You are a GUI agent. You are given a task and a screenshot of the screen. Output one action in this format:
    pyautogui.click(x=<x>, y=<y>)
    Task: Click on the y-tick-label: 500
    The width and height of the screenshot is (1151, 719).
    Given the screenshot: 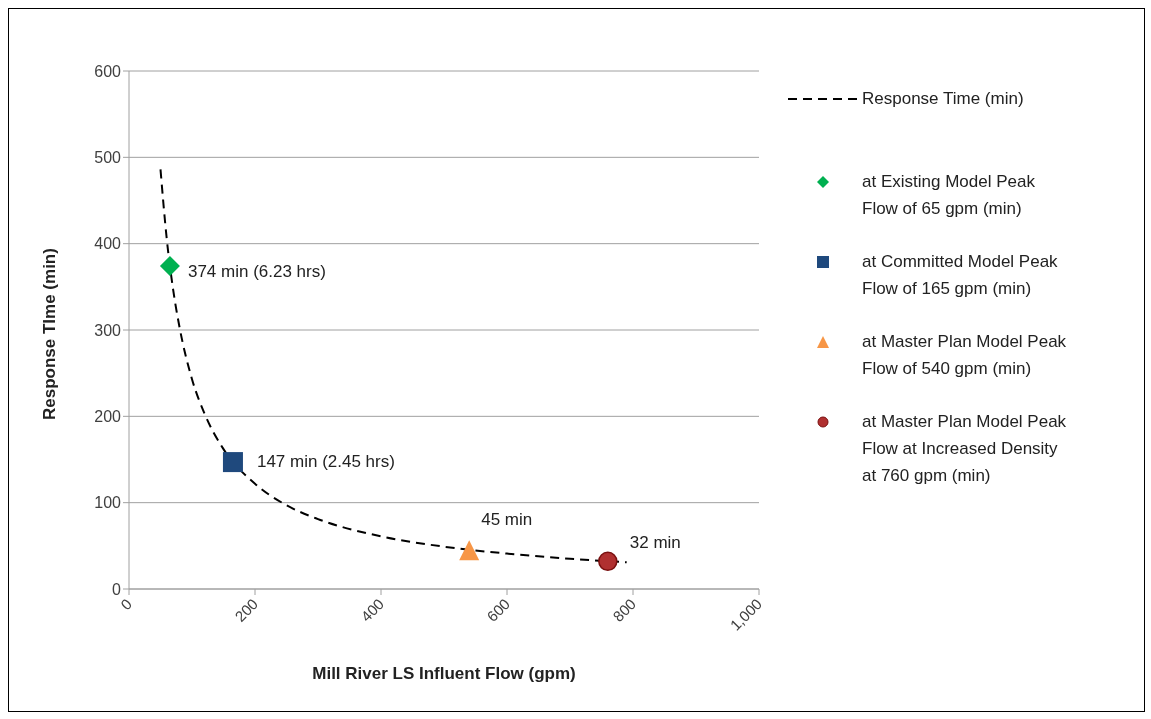 What is the action you would take?
    pyautogui.click(x=108, y=158)
    